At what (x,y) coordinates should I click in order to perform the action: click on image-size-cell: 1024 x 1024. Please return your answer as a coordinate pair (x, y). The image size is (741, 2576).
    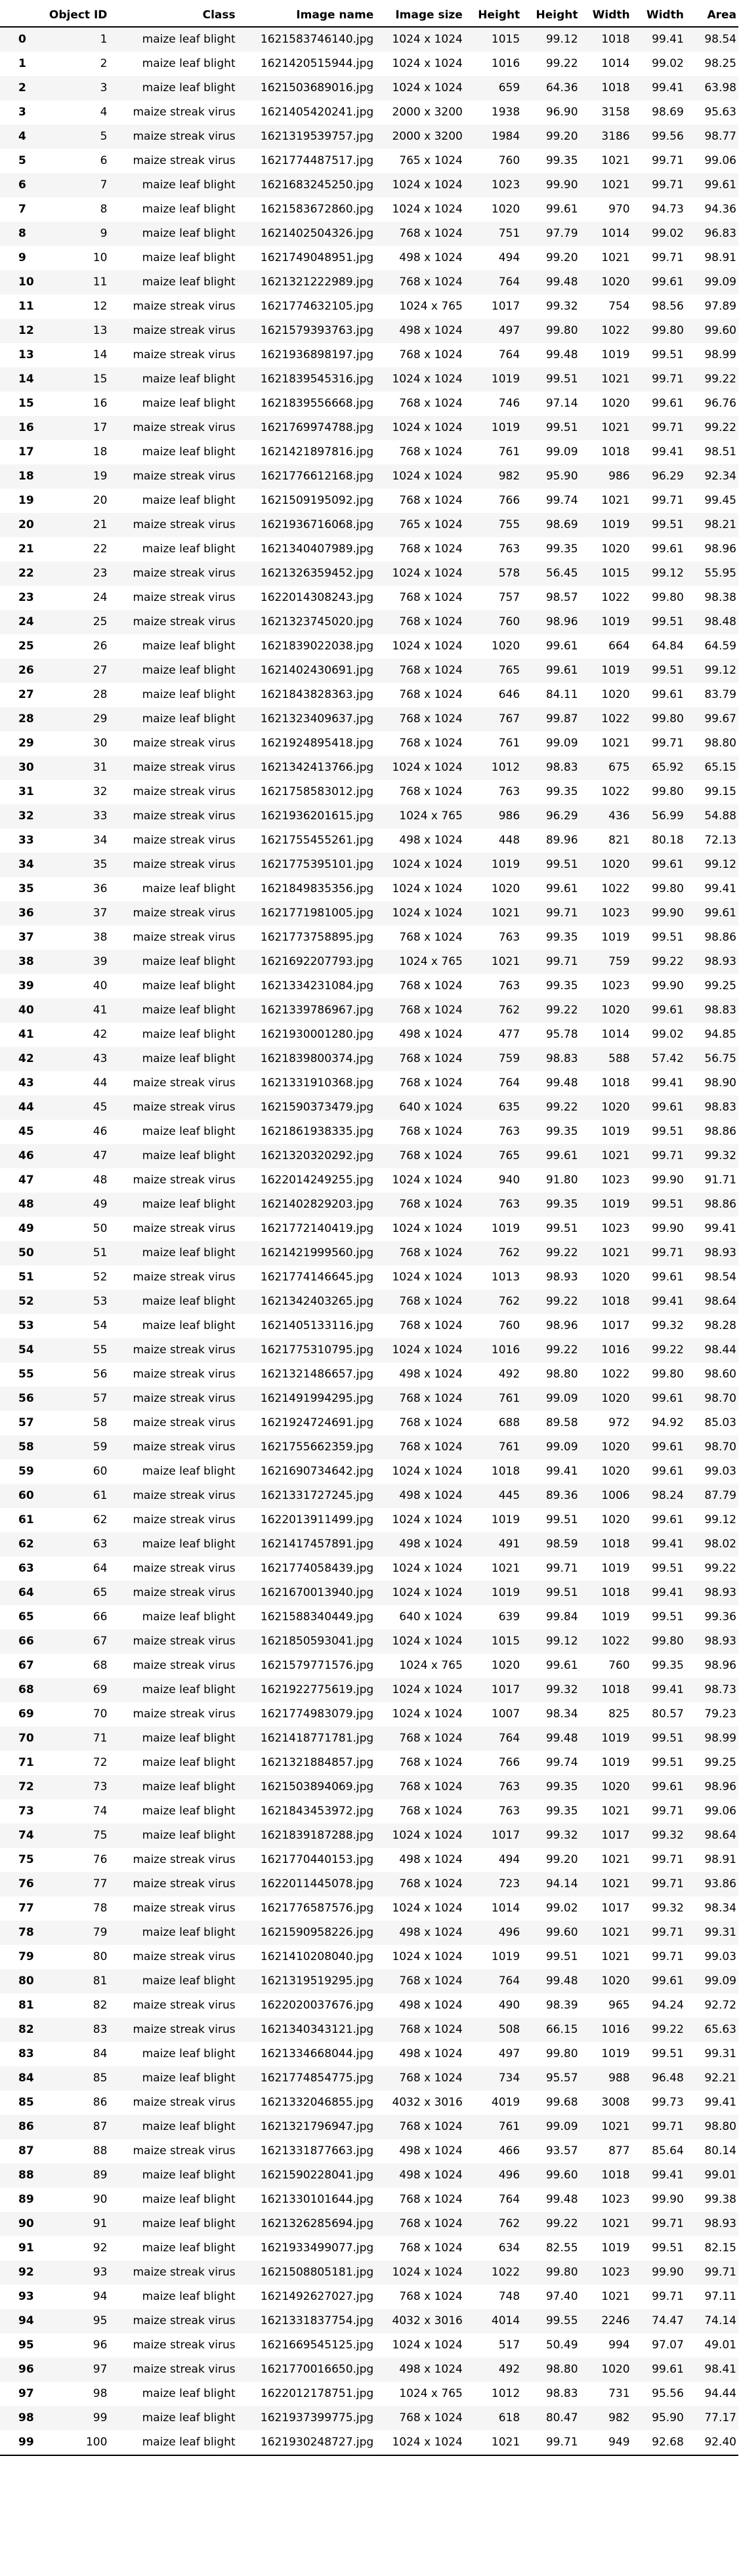
    Looking at the image, I should click on (427, 209).